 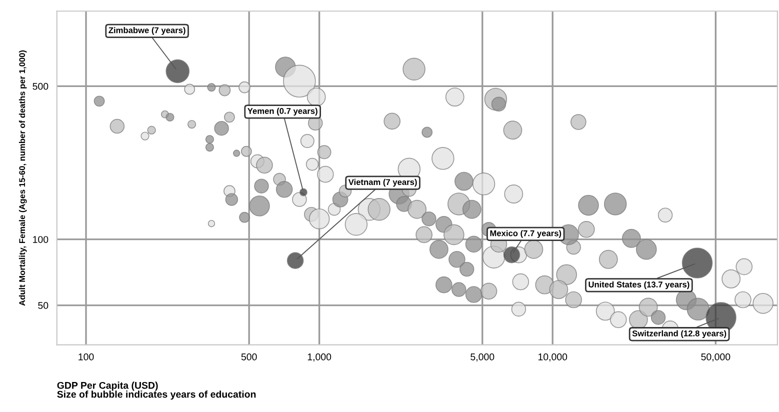 I want to click on x-tick-label: 50,000, so click(x=715, y=357).